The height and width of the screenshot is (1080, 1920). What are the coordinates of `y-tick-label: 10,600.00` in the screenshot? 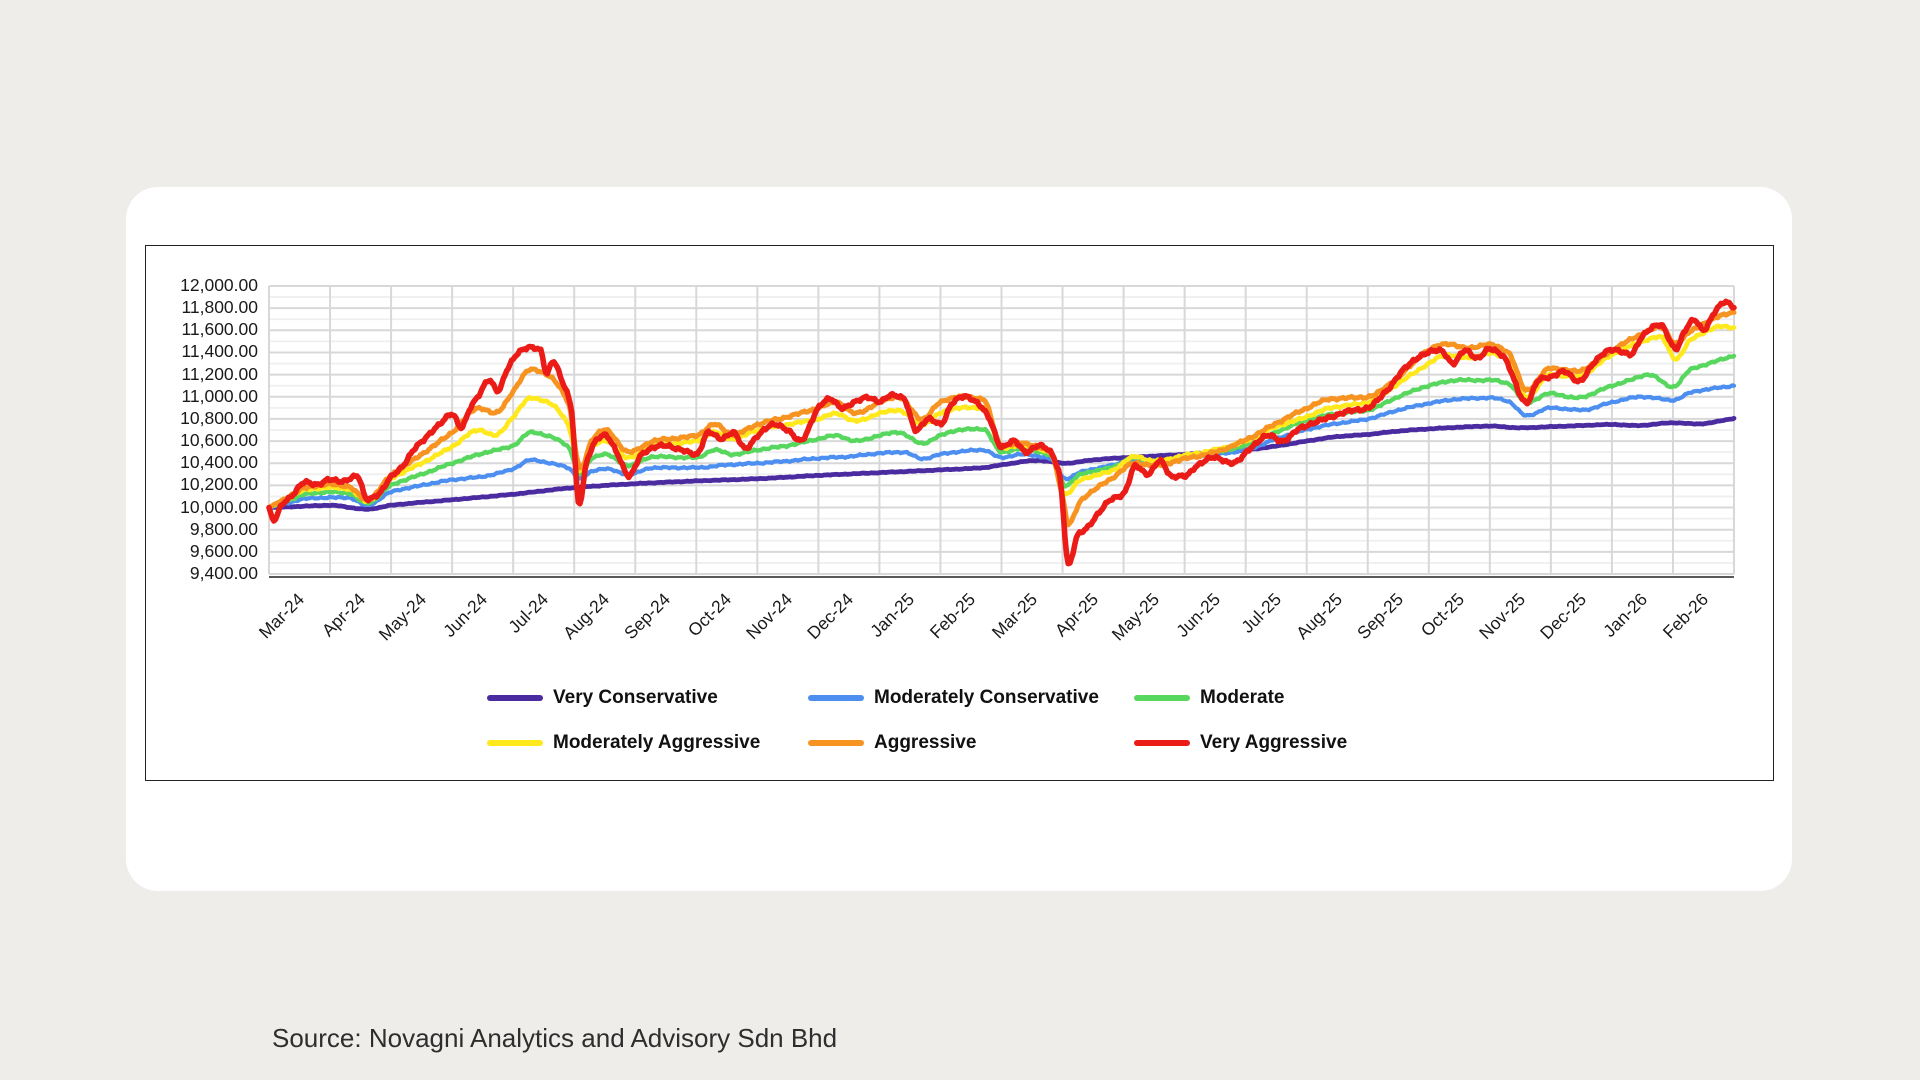 It's located at (219, 440).